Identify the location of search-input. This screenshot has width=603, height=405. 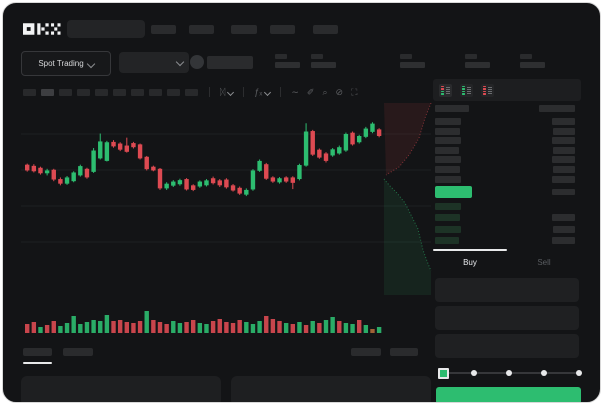
(106, 29).